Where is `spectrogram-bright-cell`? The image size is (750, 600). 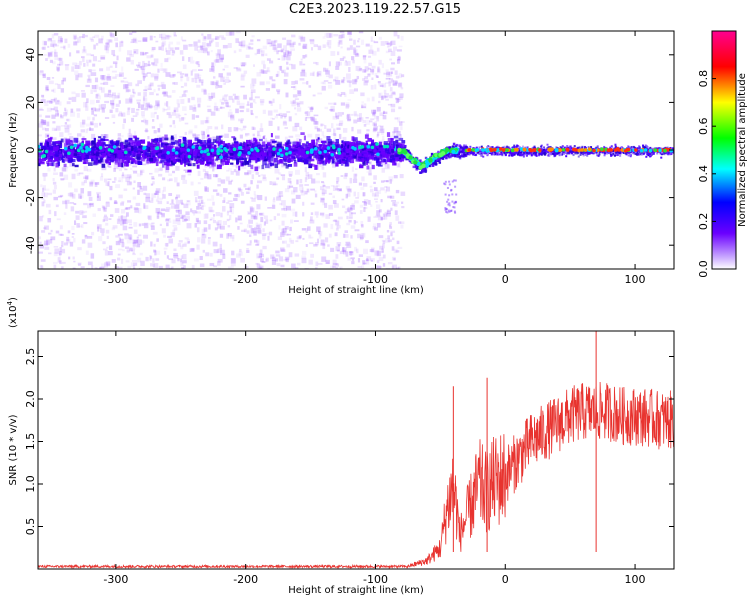
spectrogram-bright-cell is located at coordinates (387, 146).